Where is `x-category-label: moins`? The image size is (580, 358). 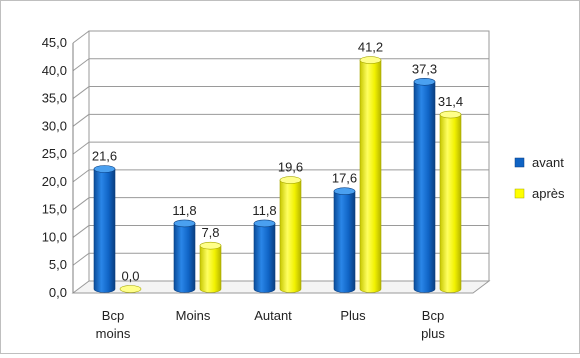 x-category-label: moins is located at coordinates (113, 333).